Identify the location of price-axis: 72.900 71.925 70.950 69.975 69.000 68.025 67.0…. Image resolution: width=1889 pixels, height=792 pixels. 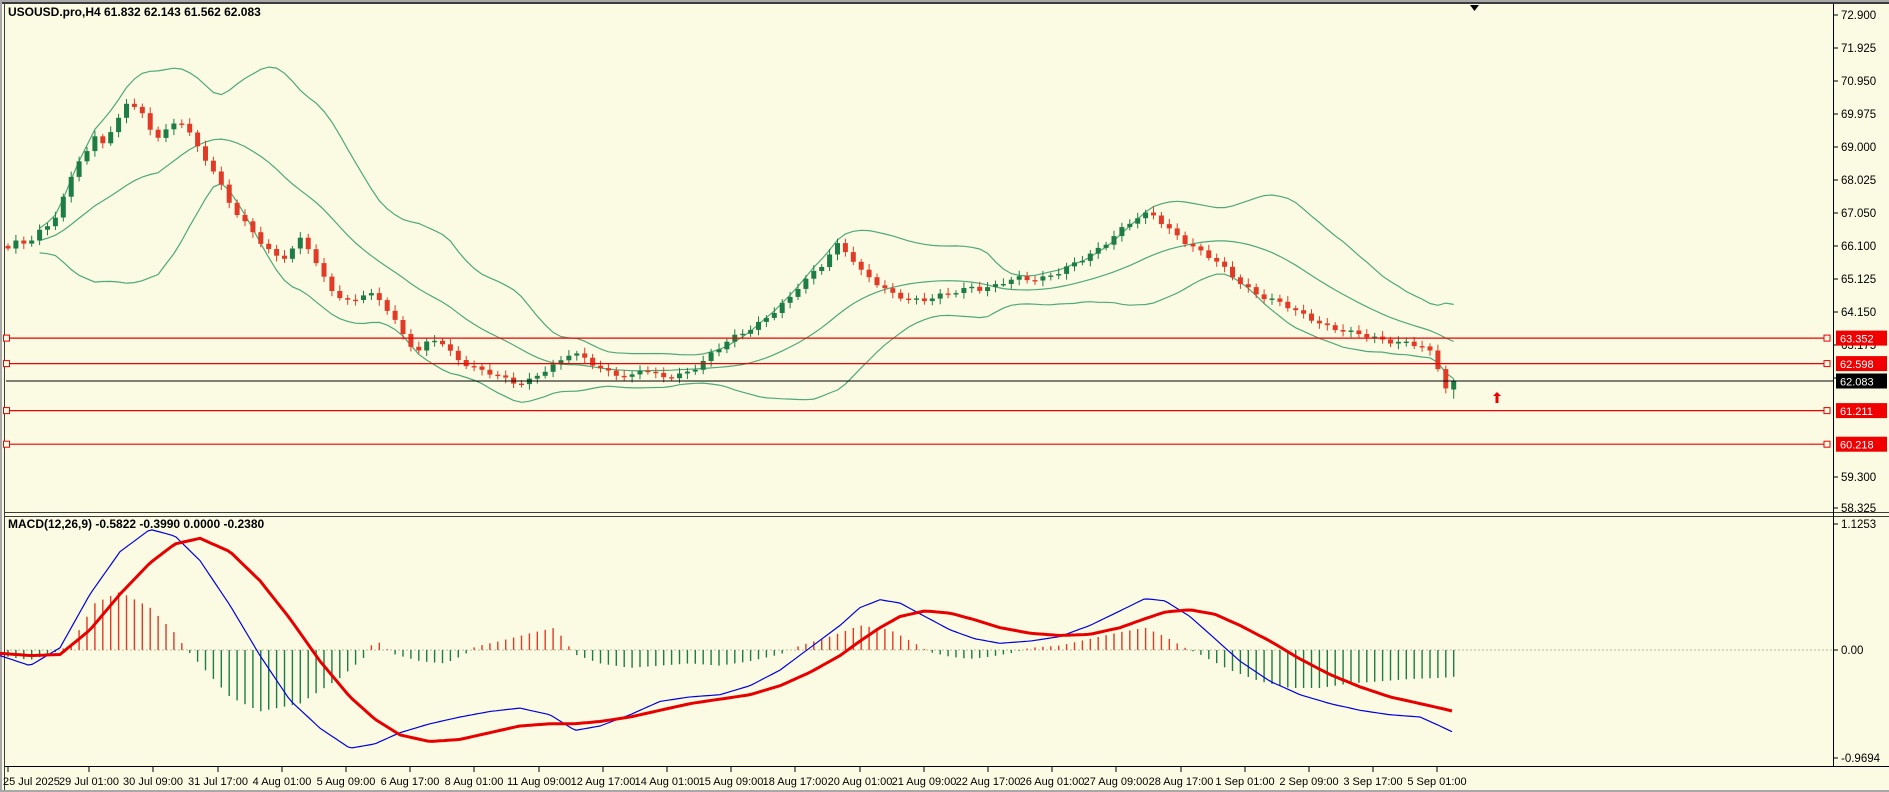
(1860, 387).